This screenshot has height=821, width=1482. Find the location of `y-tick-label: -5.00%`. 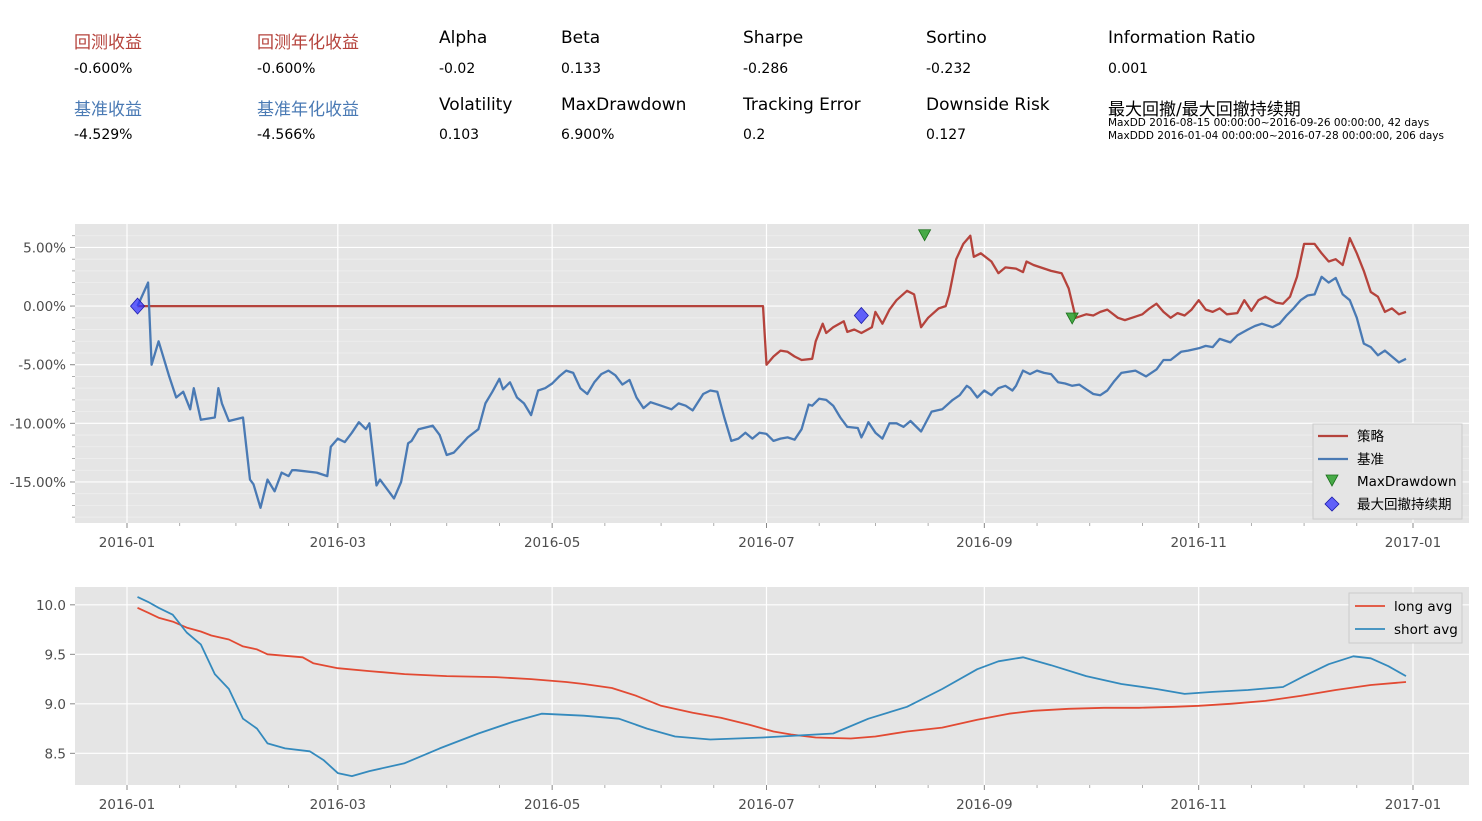

y-tick-label: -5.00% is located at coordinates (42, 366).